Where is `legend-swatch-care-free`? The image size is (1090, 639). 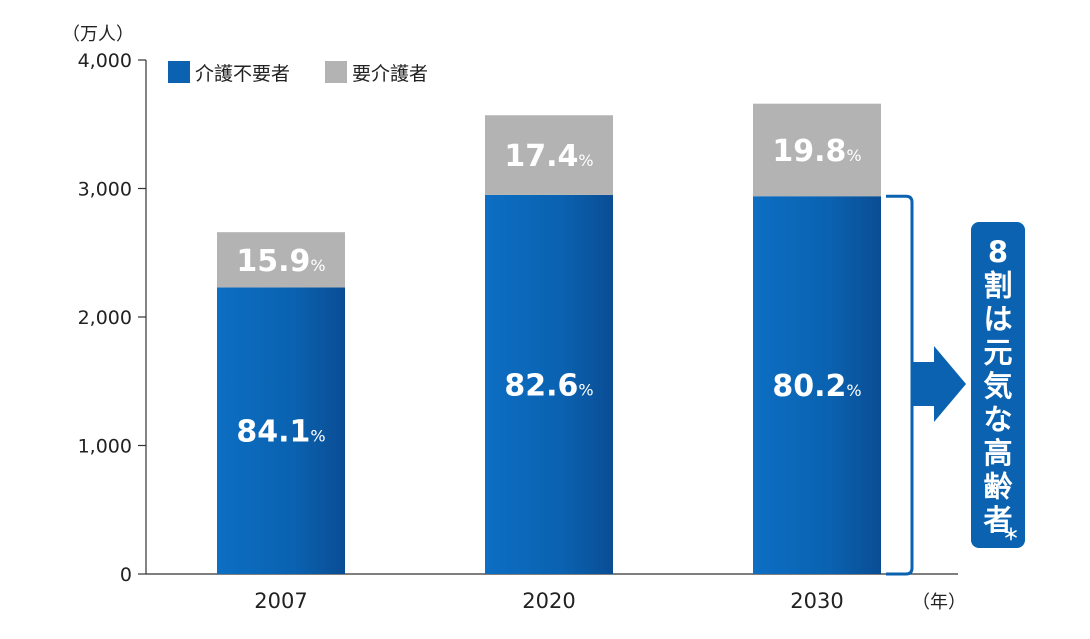
legend-swatch-care-free is located at coordinates (179, 72).